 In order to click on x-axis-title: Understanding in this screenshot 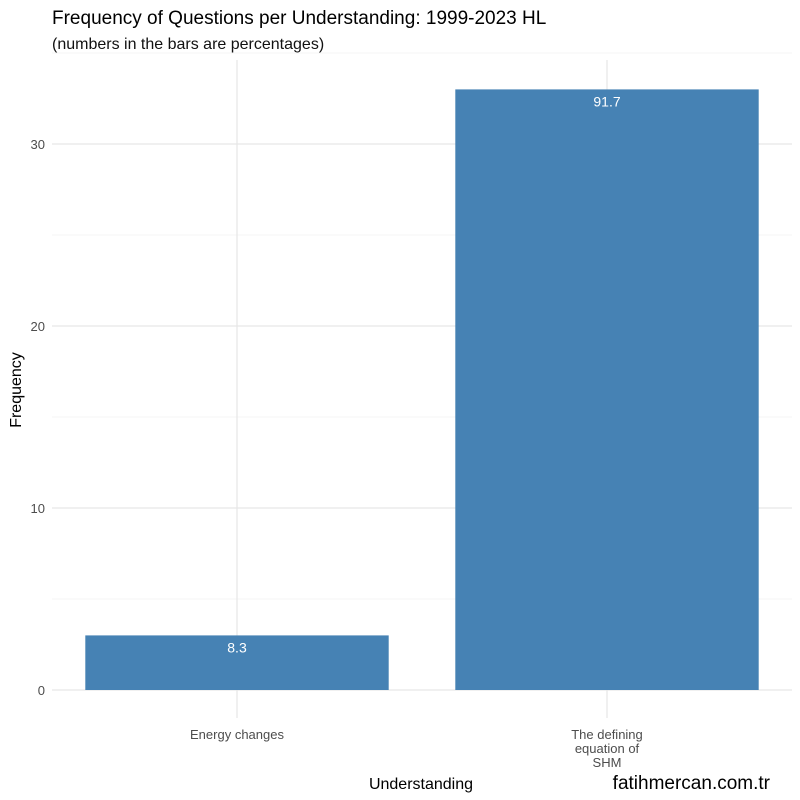, I will do `click(421, 784)`.